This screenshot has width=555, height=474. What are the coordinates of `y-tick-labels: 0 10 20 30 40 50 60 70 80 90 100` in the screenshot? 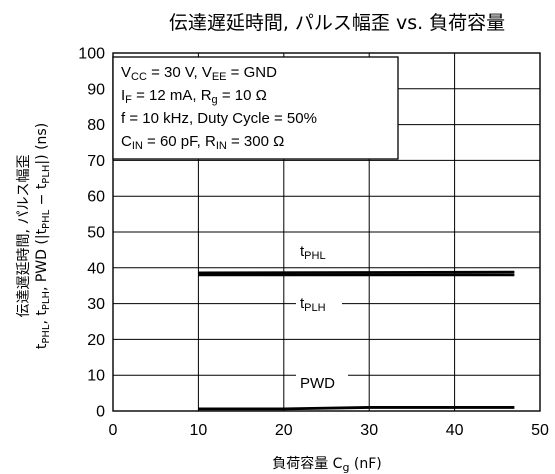 It's located at (91, 233).